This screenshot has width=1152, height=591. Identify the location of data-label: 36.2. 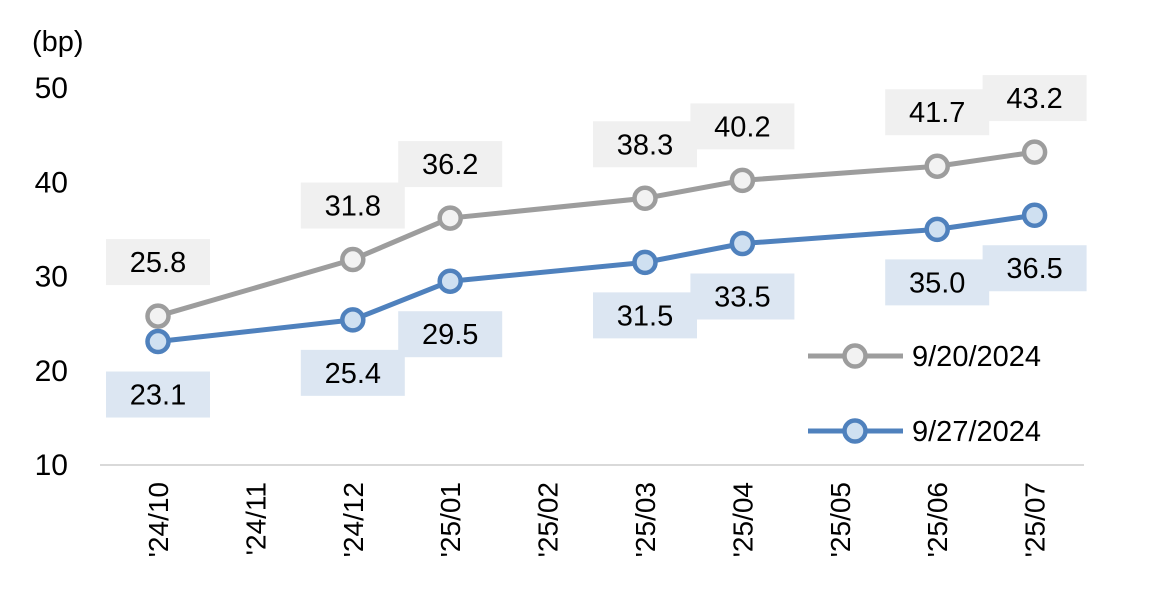
(450, 165).